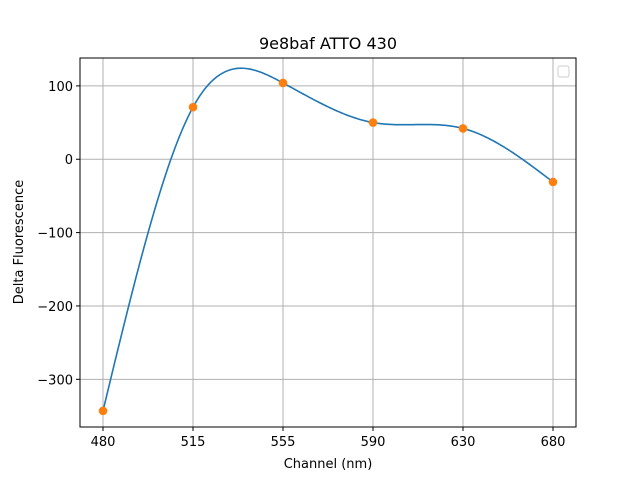 This screenshot has width=640, height=480. I want to click on x-tick-label: 480, so click(103, 442).